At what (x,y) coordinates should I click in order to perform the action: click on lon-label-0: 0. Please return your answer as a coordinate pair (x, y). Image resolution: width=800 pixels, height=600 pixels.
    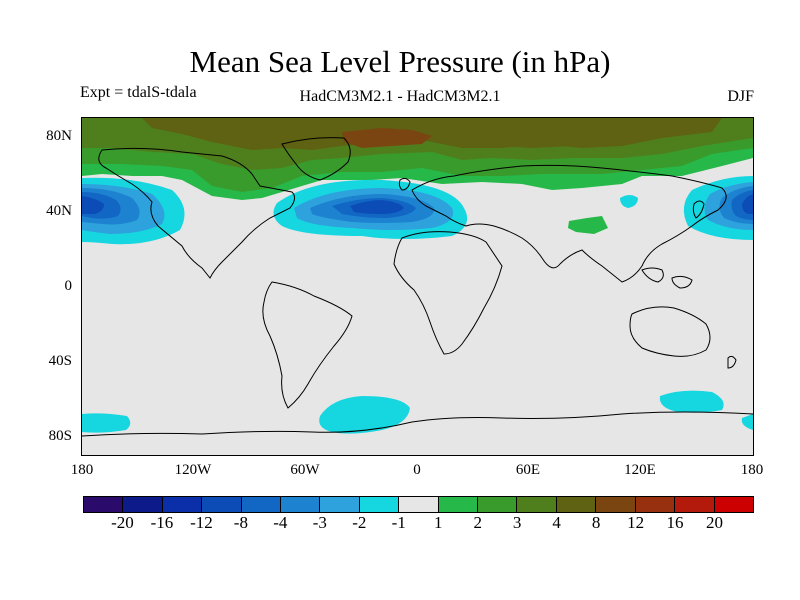
    Looking at the image, I should click on (417, 470).